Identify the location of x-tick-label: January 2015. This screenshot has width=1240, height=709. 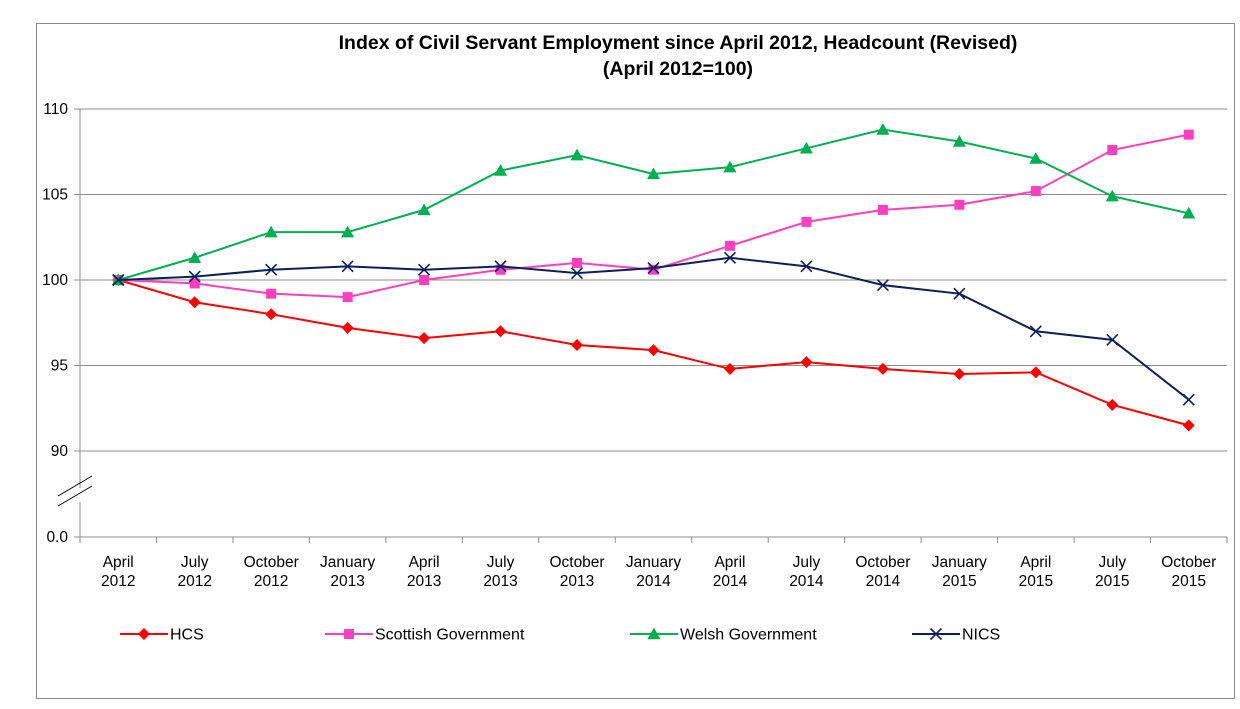
(959, 572).